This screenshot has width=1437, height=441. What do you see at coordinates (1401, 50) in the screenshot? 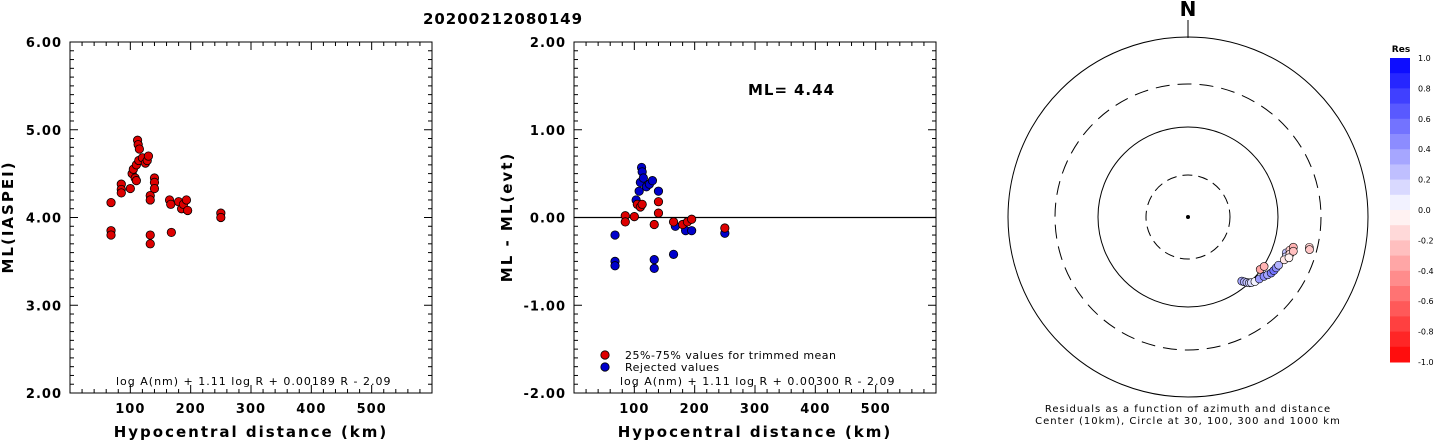
I see `colorbar-title: Res` at bounding box center [1401, 50].